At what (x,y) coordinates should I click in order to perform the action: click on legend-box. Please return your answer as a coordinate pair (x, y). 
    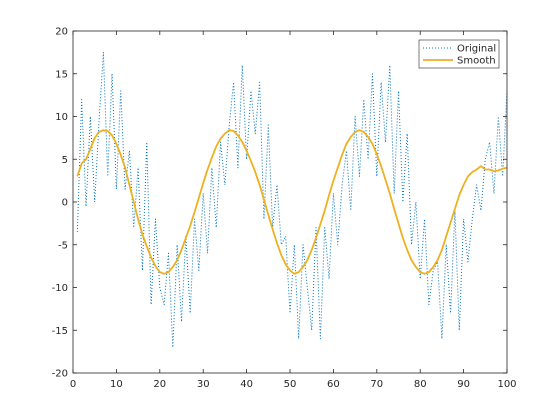
    Looking at the image, I should click on (459, 54).